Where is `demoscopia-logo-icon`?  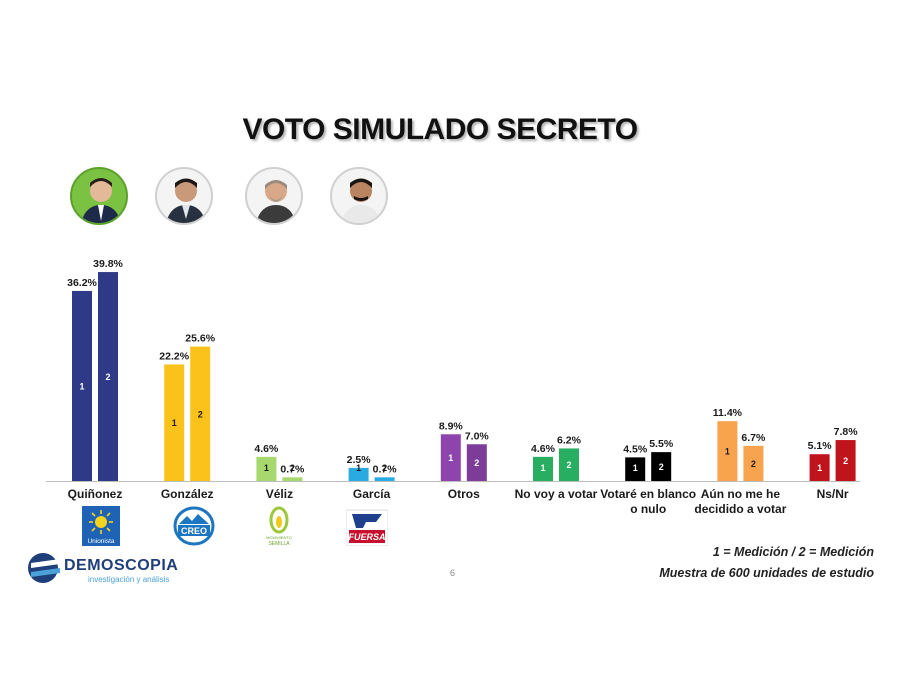
demoscopia-logo-icon is located at coordinates (44, 568).